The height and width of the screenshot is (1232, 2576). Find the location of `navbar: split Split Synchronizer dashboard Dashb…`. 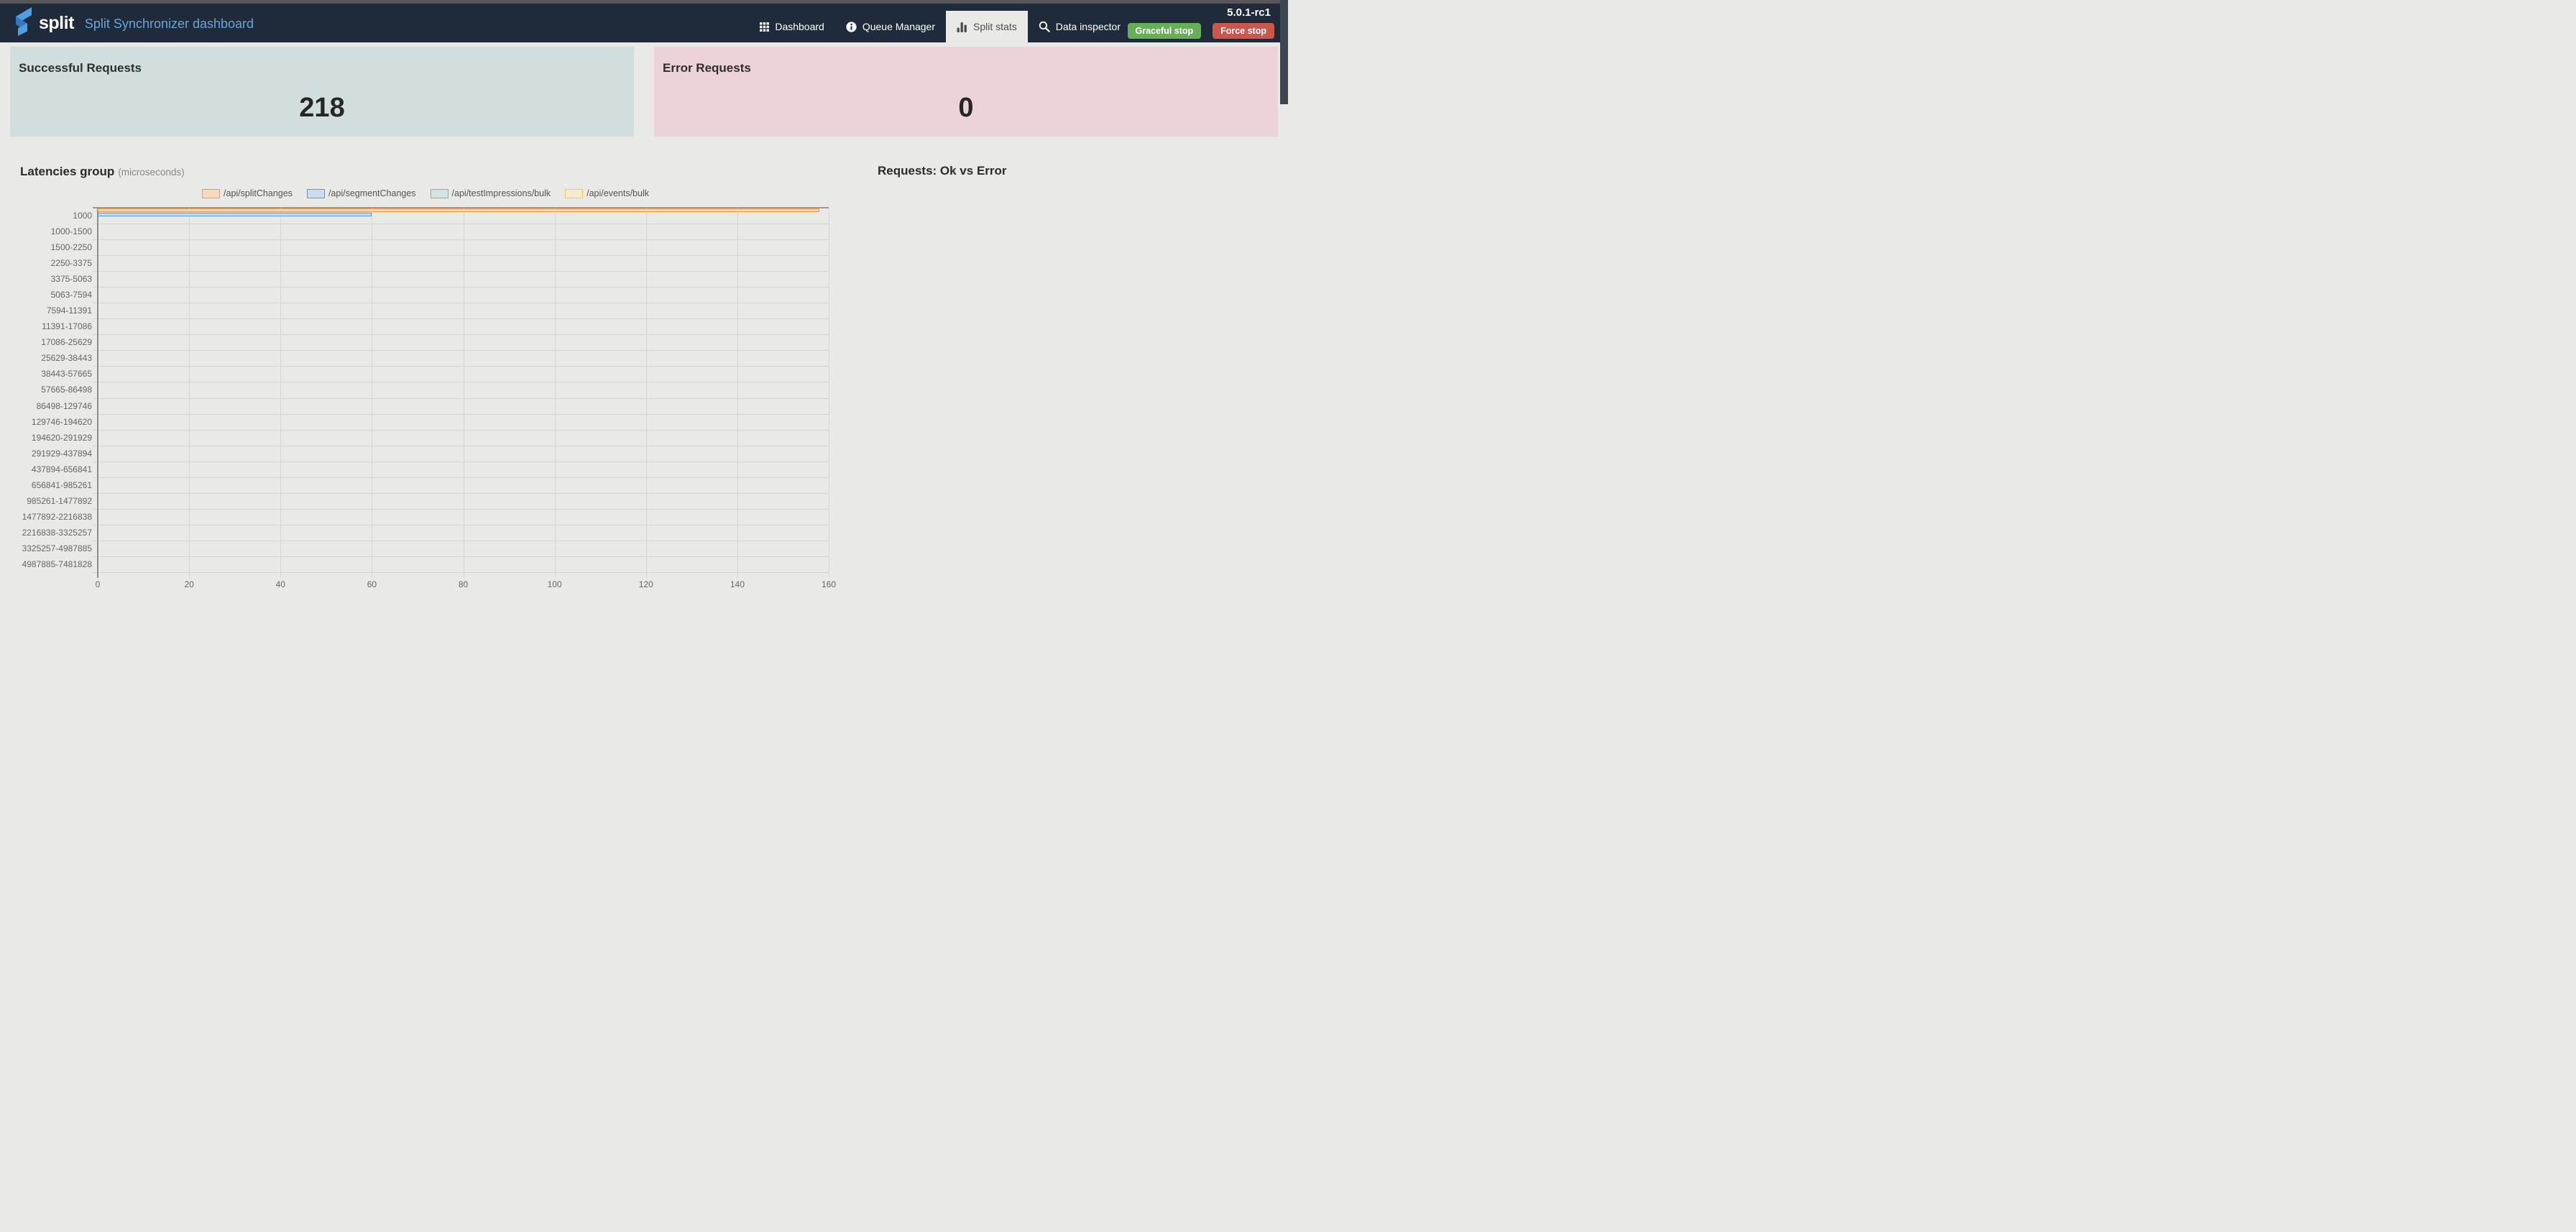

navbar: split Split Synchronizer dashboard Dashb… is located at coordinates (644, 23).